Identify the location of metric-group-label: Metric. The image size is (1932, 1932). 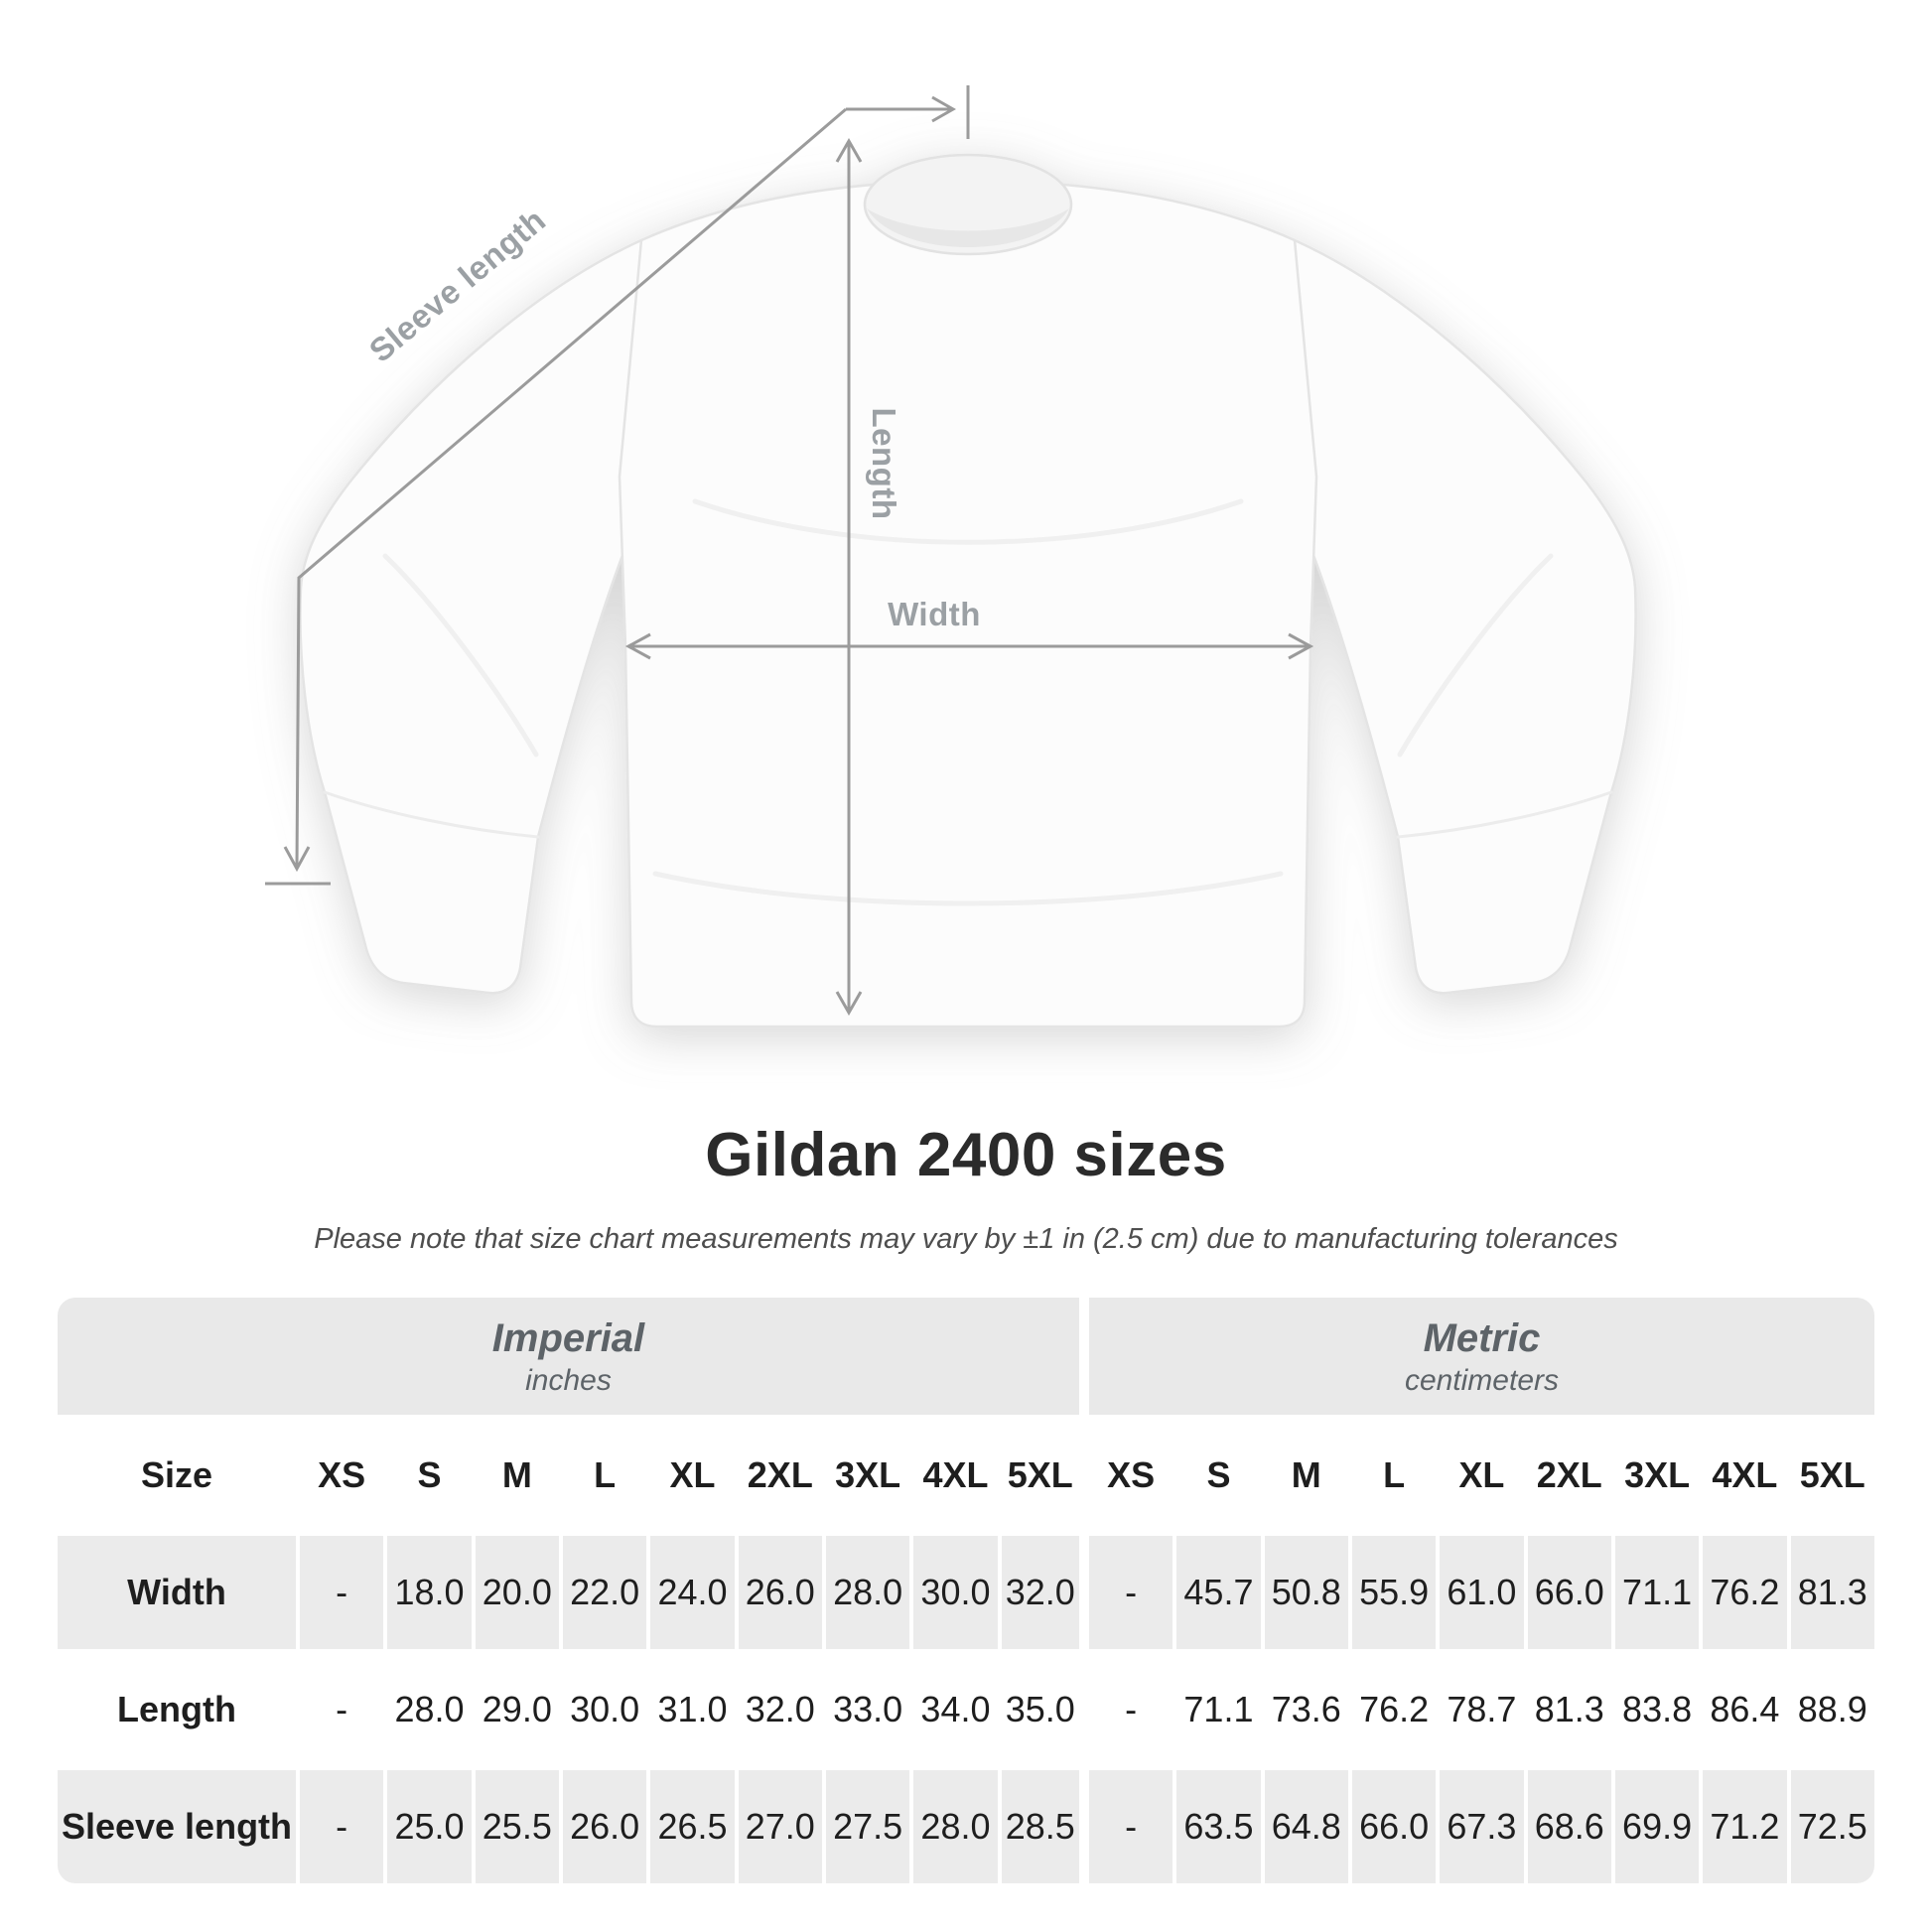
(1482, 1338).